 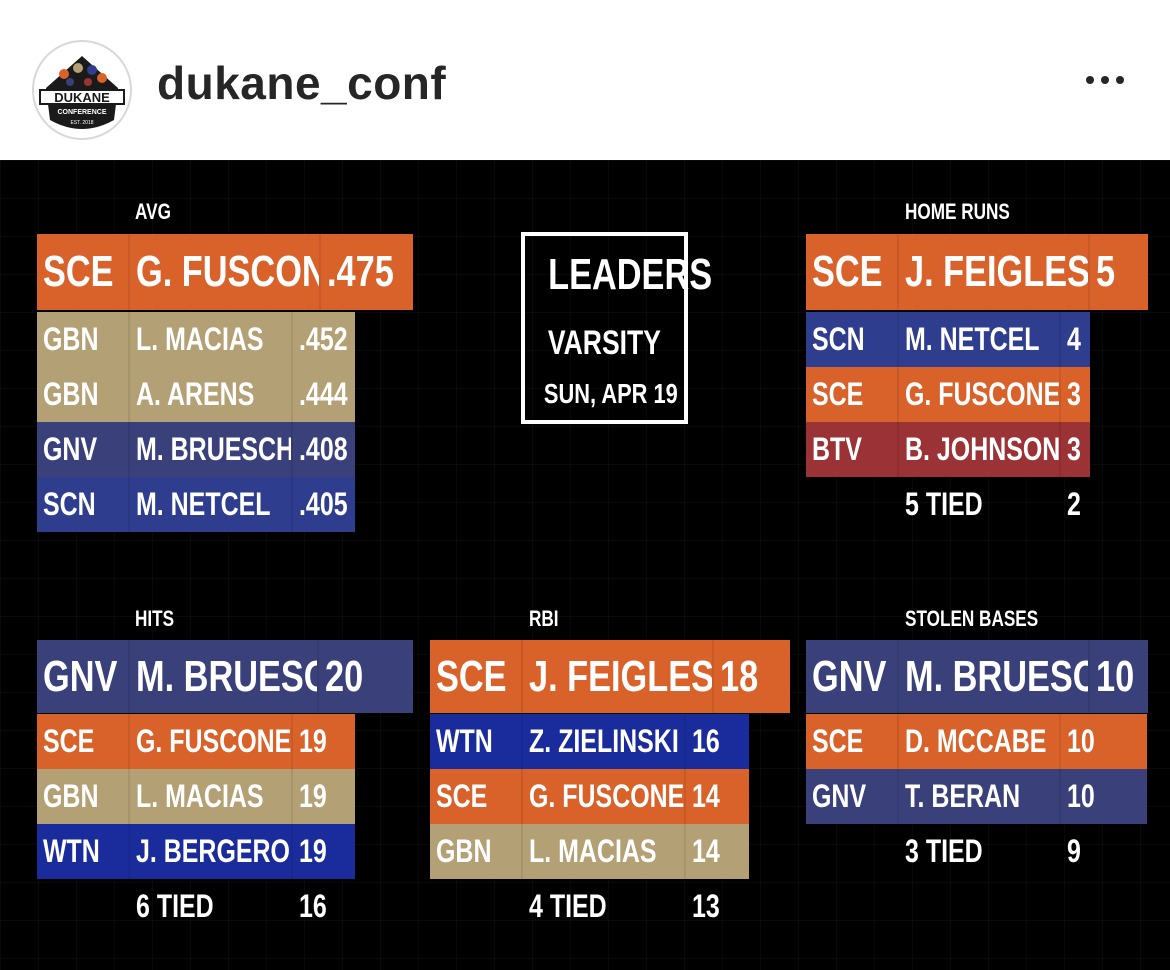 What do you see at coordinates (706, 906) in the screenshot?
I see `rbi-tied-value: 13` at bounding box center [706, 906].